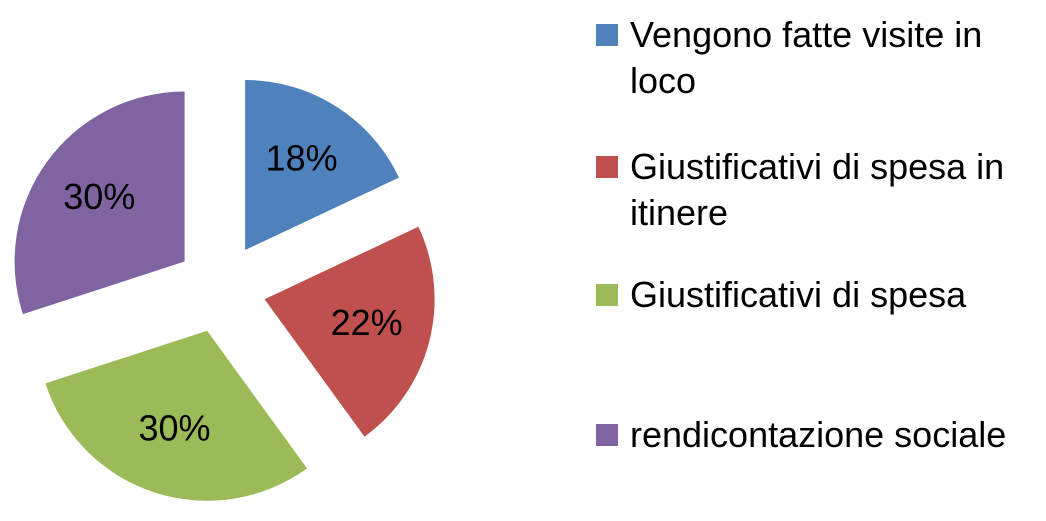  What do you see at coordinates (806, 57) in the screenshot?
I see `legend-label: Vengono fatte visite in loco` at bounding box center [806, 57].